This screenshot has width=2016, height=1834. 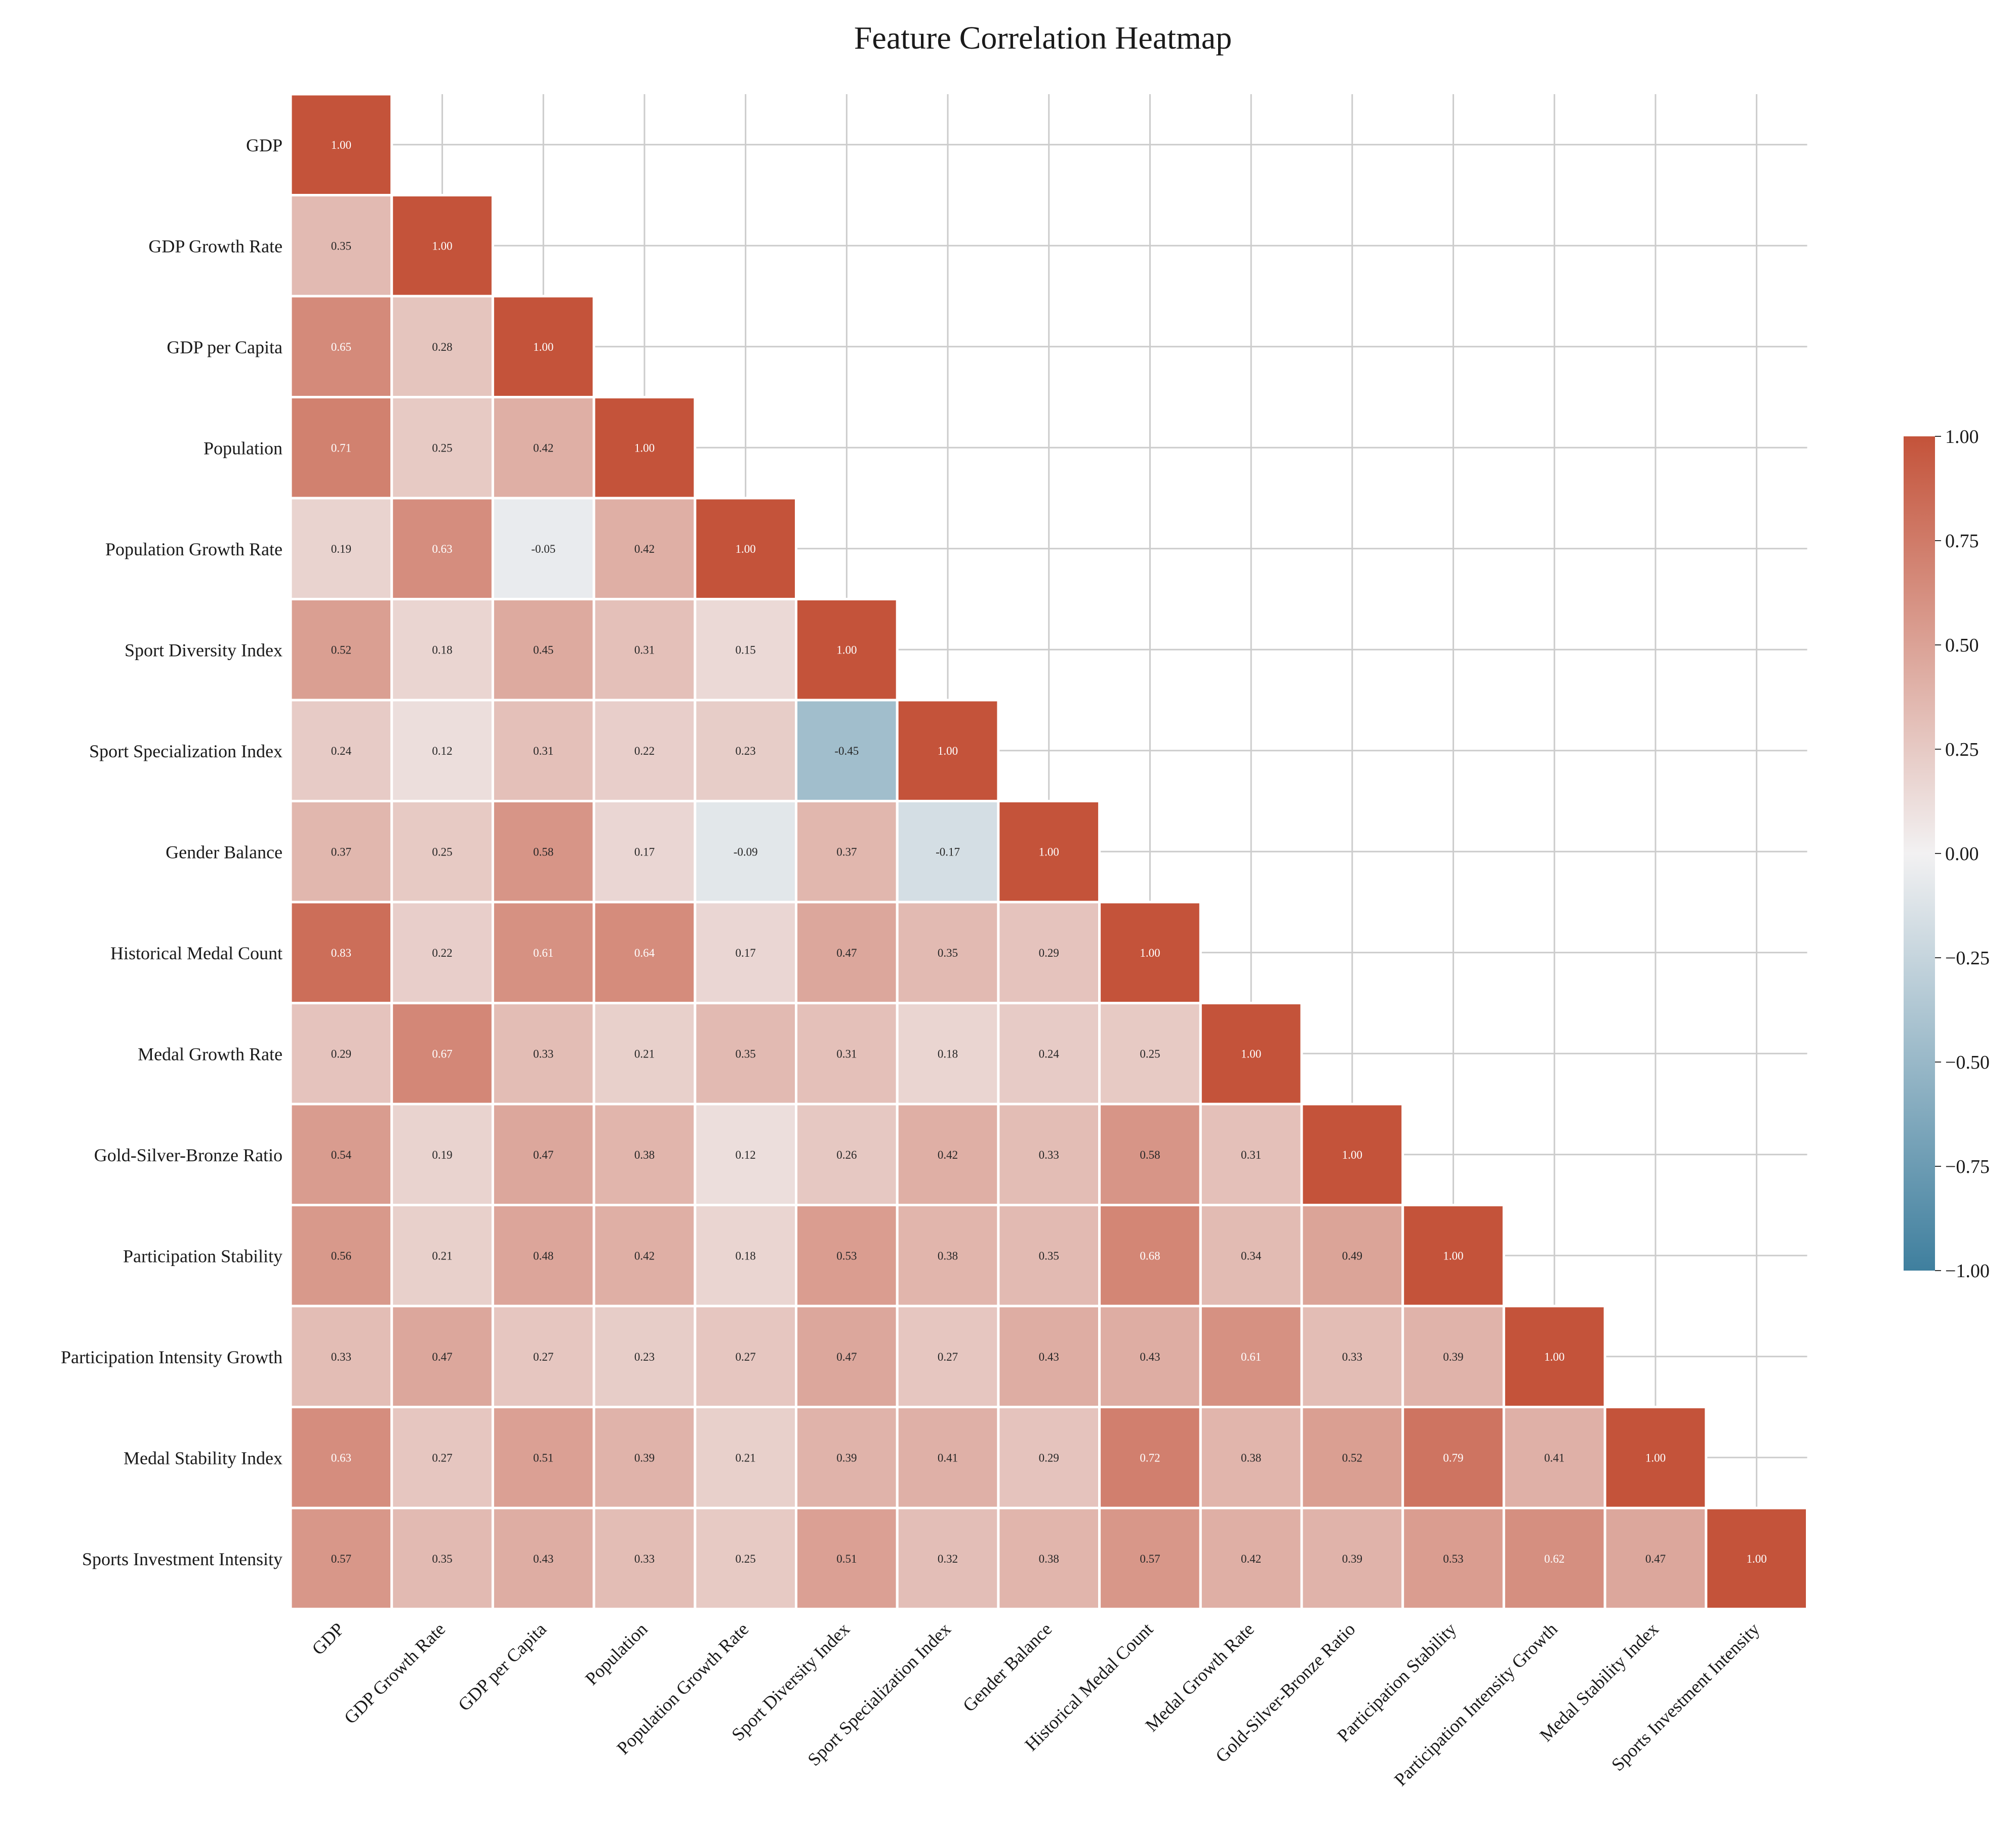 What do you see at coordinates (341, 851) in the screenshot?
I see `cell-value-label: 0.37` at bounding box center [341, 851].